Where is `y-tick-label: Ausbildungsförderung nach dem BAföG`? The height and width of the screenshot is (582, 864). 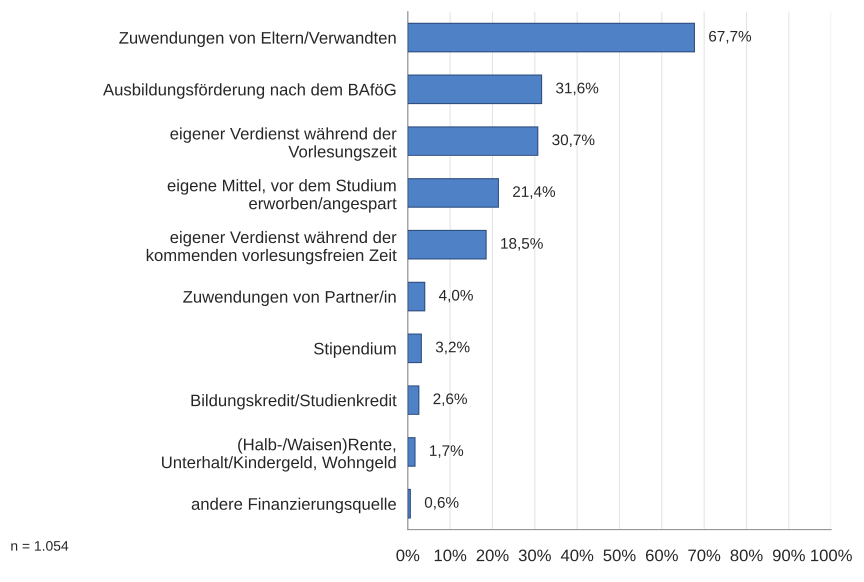
y-tick-label: Ausbildungsförderung nach dem BAföG is located at coordinates (249, 91).